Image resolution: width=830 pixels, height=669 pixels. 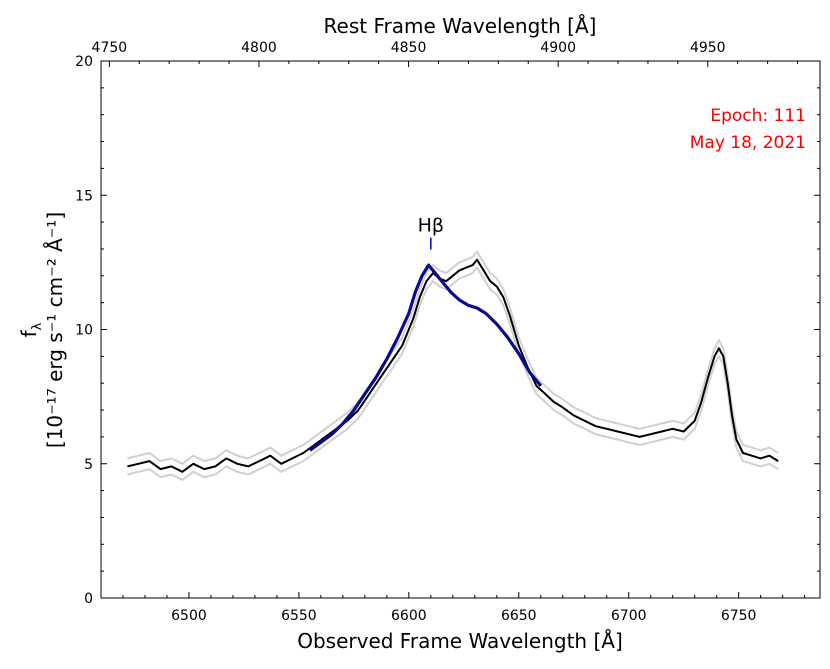 What do you see at coordinates (519, 616) in the screenshot?
I see `x-tick-label: 6650` at bounding box center [519, 616].